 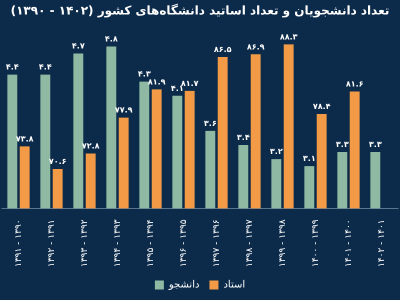 I want to click on x-tick-label: ۱۴۰۲ - ۱۴۰۱, so click(x=381, y=243).